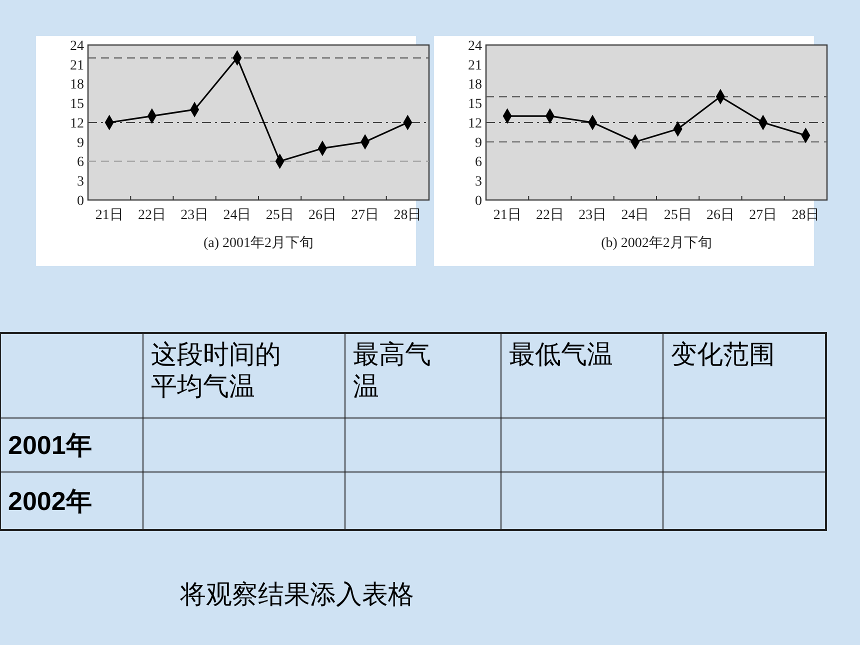 This screenshot has width=860, height=645. Describe the element at coordinates (50, 445) in the screenshot. I see `category-label: 2001年` at that location.